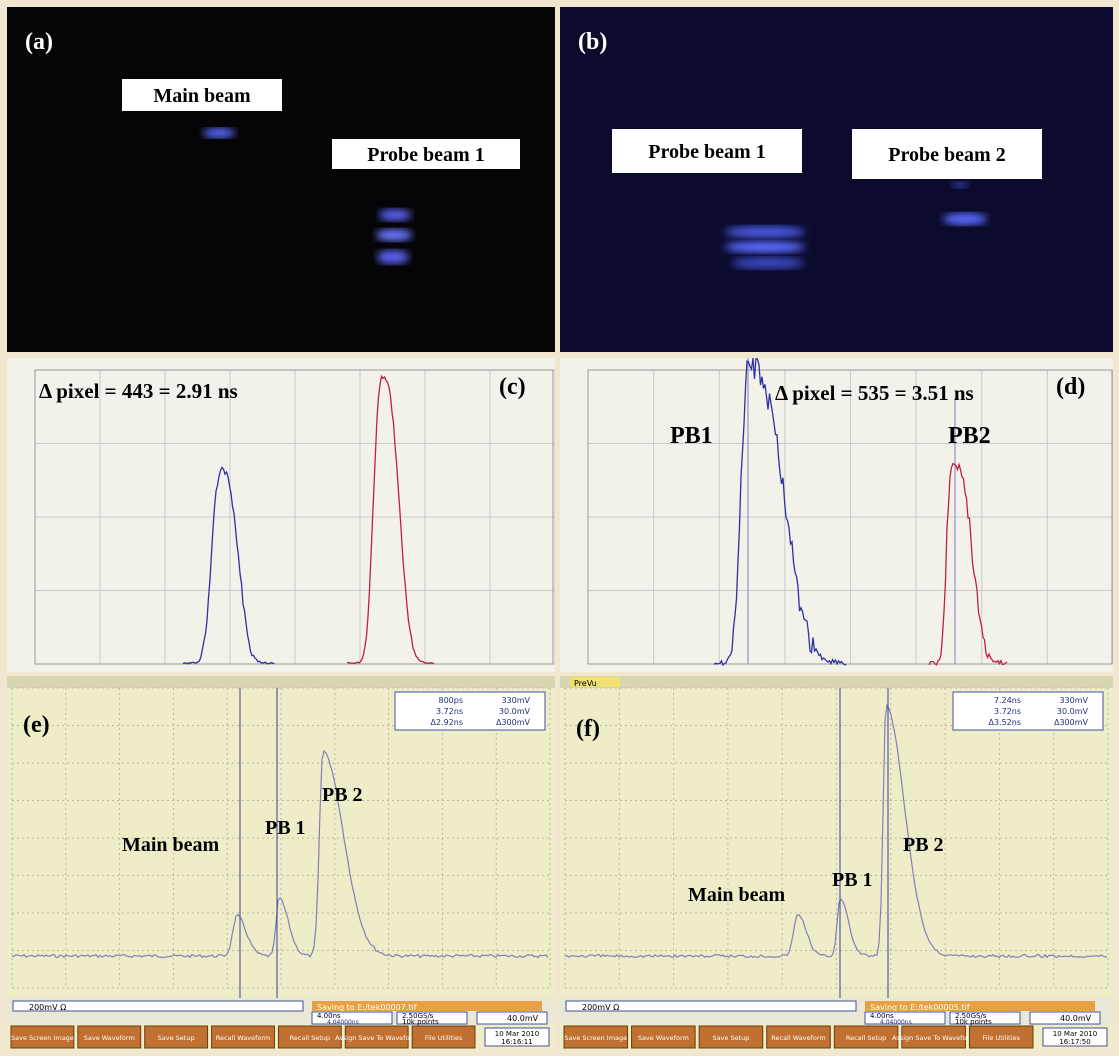  What do you see at coordinates (1076, 1018) in the screenshot?
I see `trigger: 40.0mV` at bounding box center [1076, 1018].